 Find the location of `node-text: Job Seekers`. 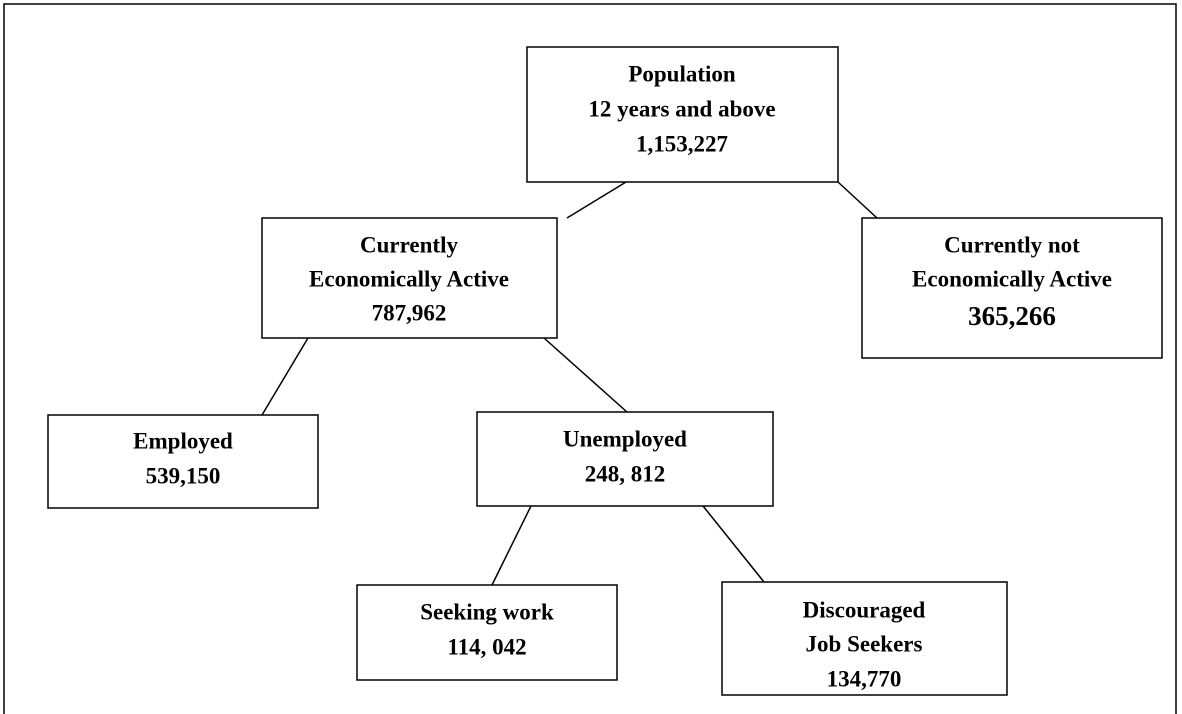

node-text: Job Seekers is located at coordinates (864, 643).